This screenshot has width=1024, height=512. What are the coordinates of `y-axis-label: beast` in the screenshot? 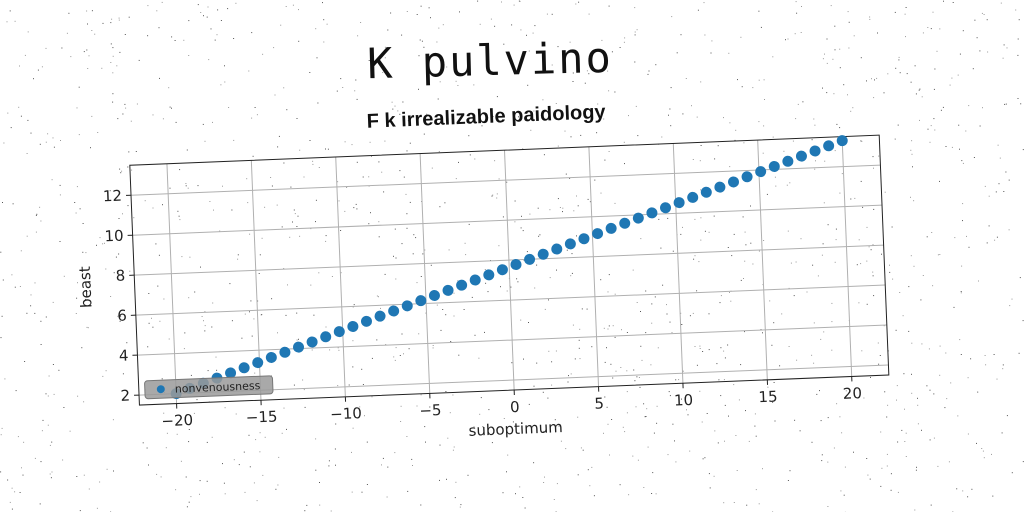 It's located at (86, 287).